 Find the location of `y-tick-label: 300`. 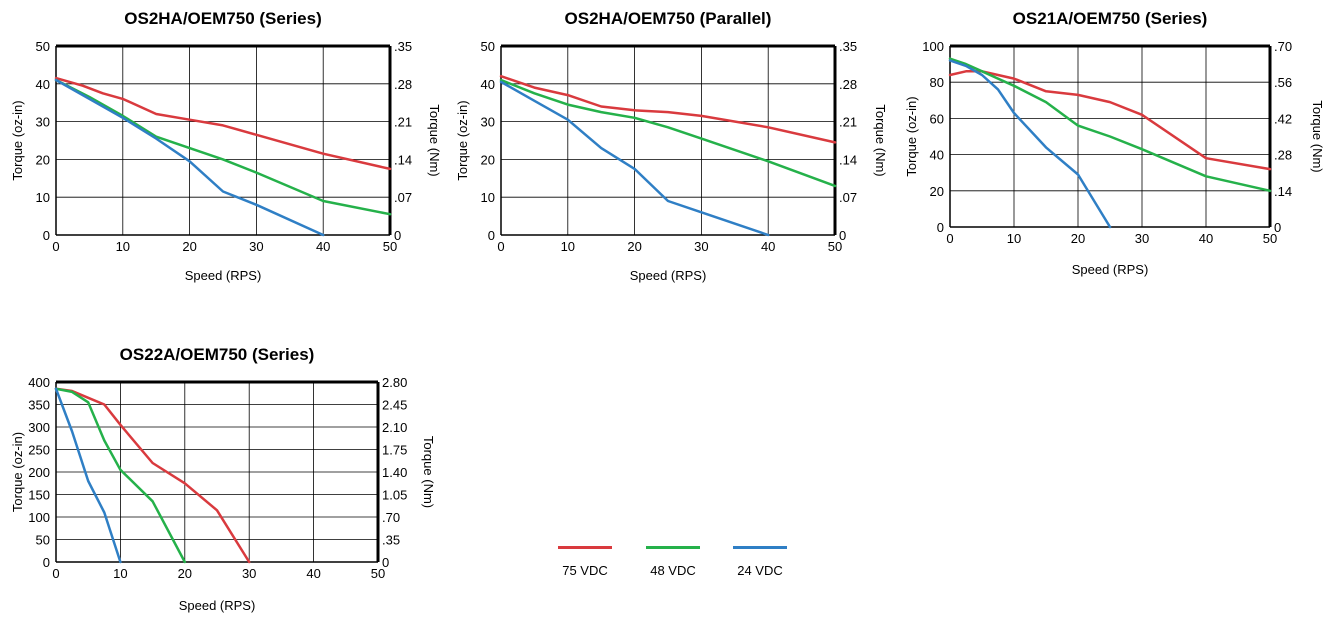

y-tick-label: 300 is located at coordinates (39, 427).